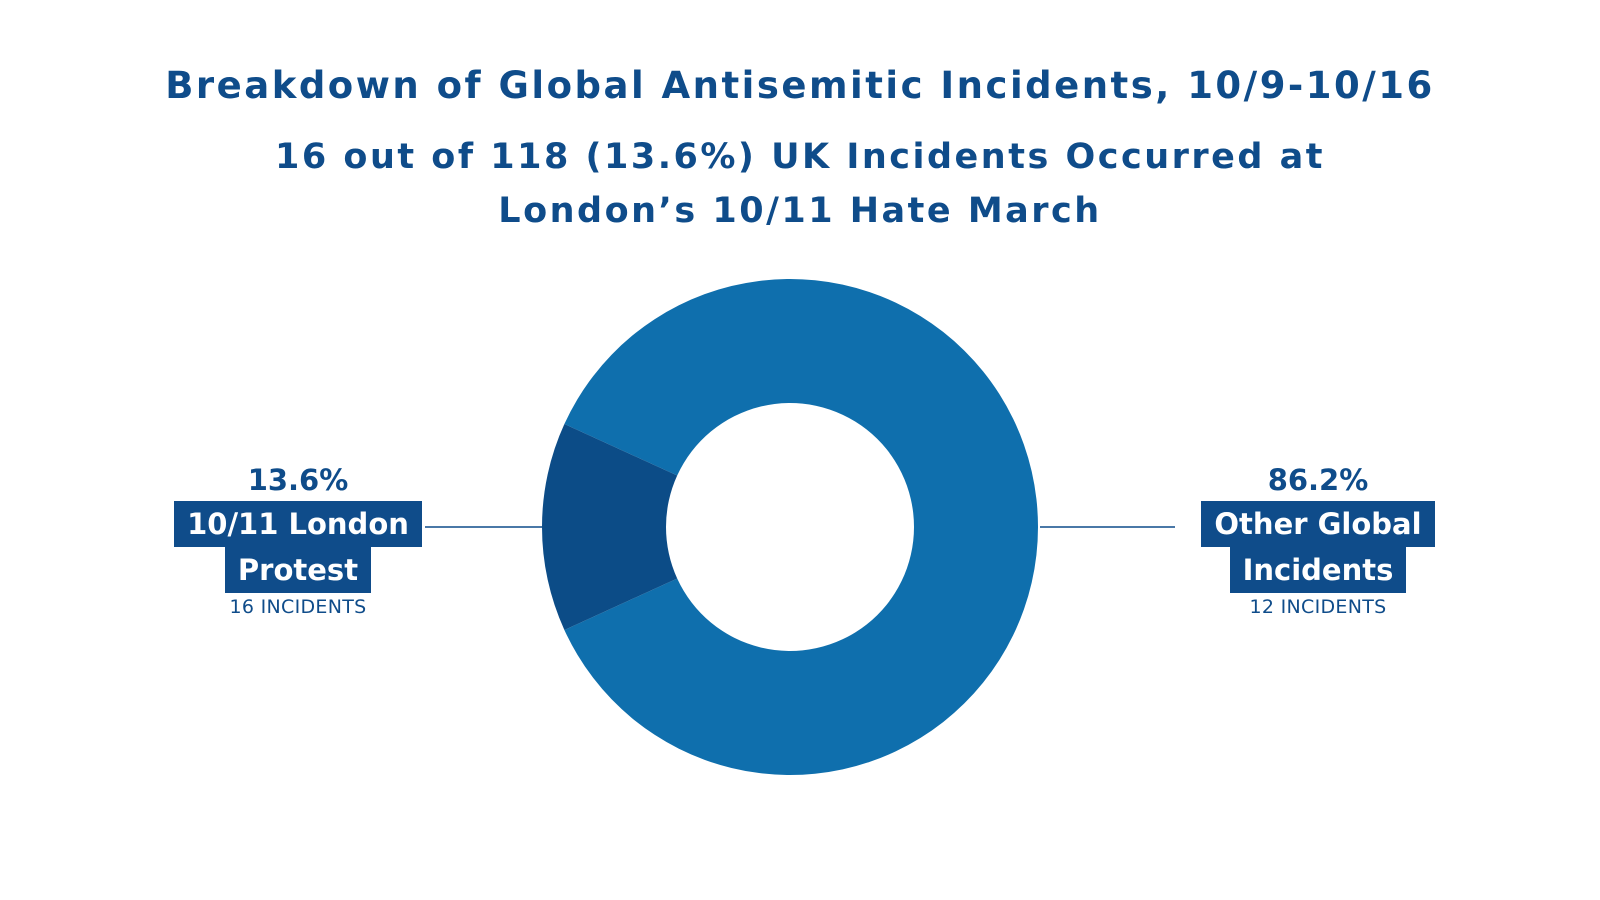 The width and height of the screenshot is (1600, 900). What do you see at coordinates (610, 527) in the screenshot?
I see `slice-london-protest` at bounding box center [610, 527].